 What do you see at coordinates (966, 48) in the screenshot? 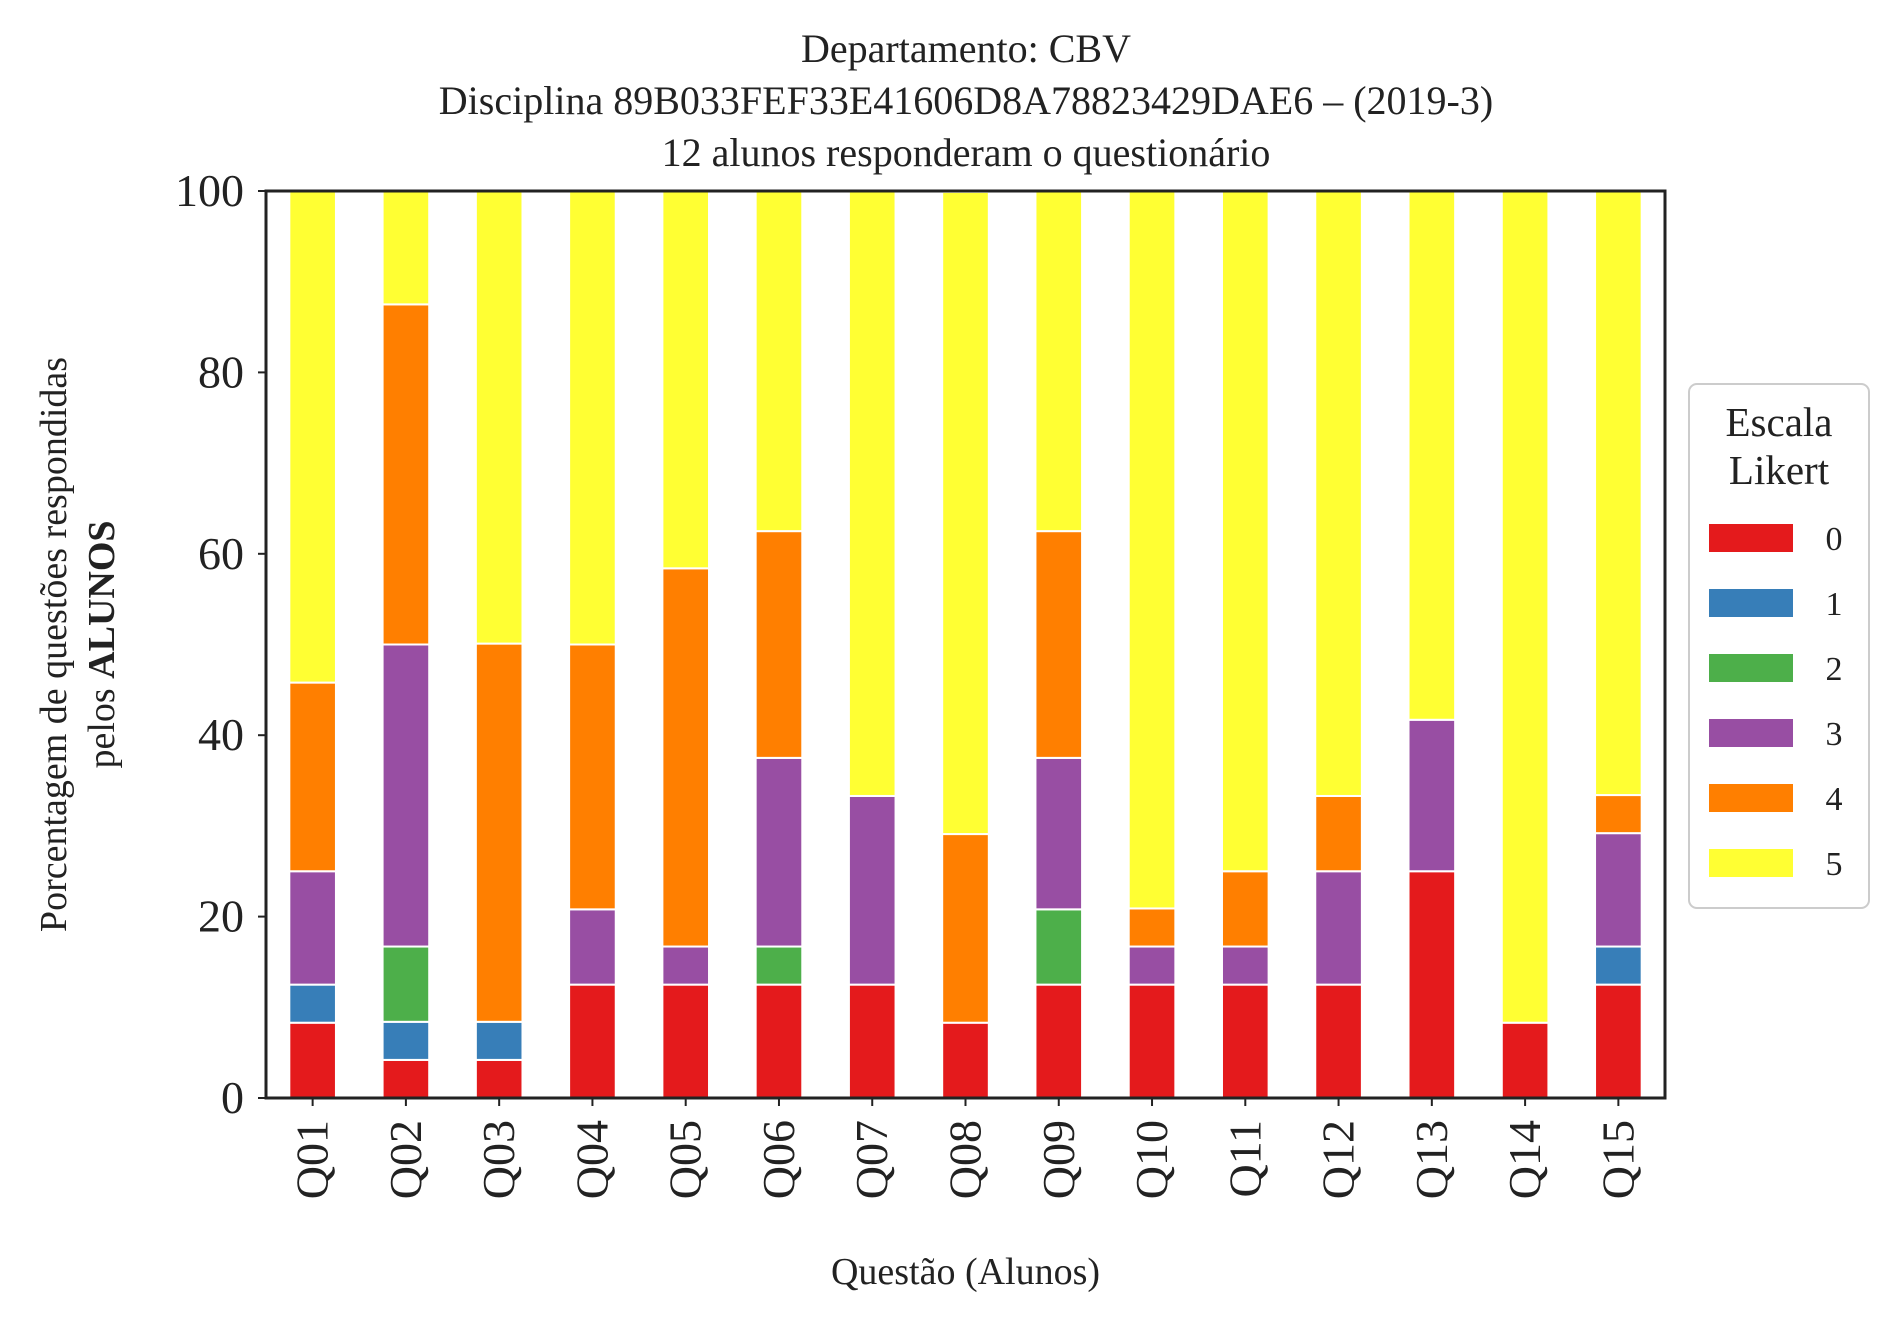
I see `title-line-1: Departamento: CBV` at bounding box center [966, 48].